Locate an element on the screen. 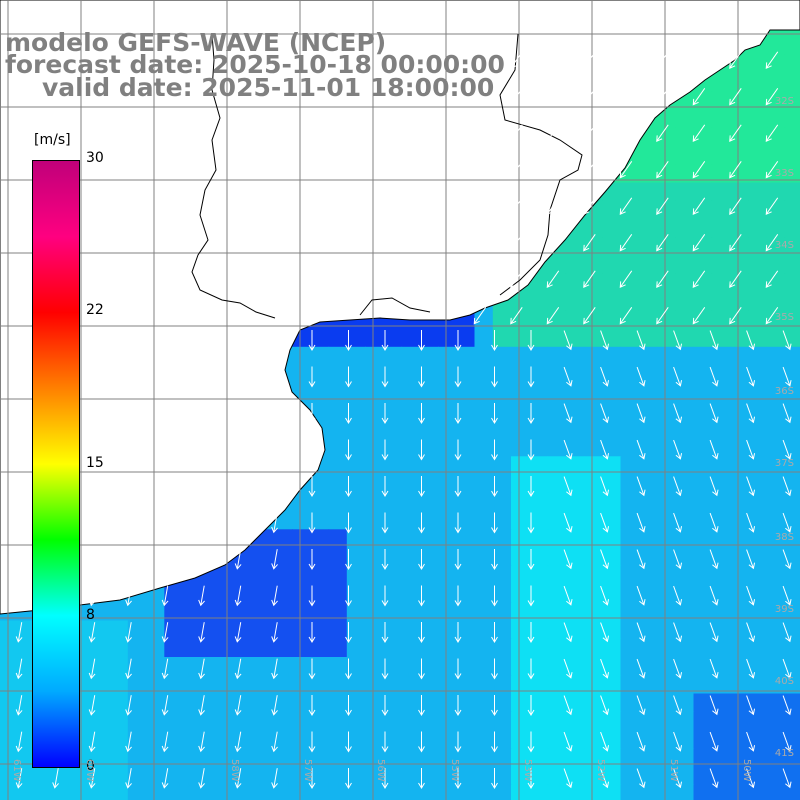  lon-label: 52W is located at coordinates (600, 770).